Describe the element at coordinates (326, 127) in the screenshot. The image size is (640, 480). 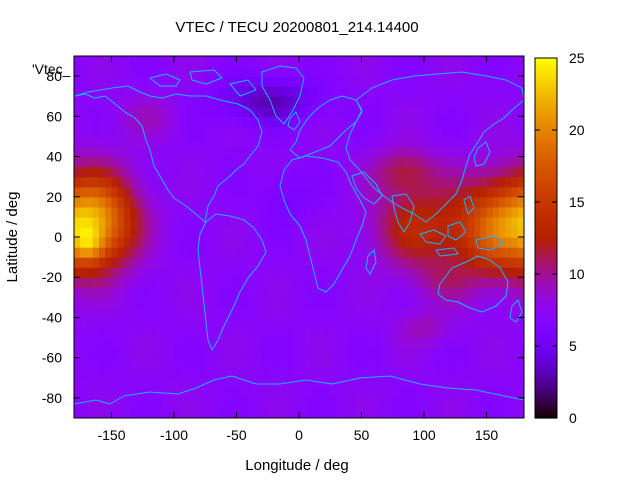
I see `coastline-europe` at that location.